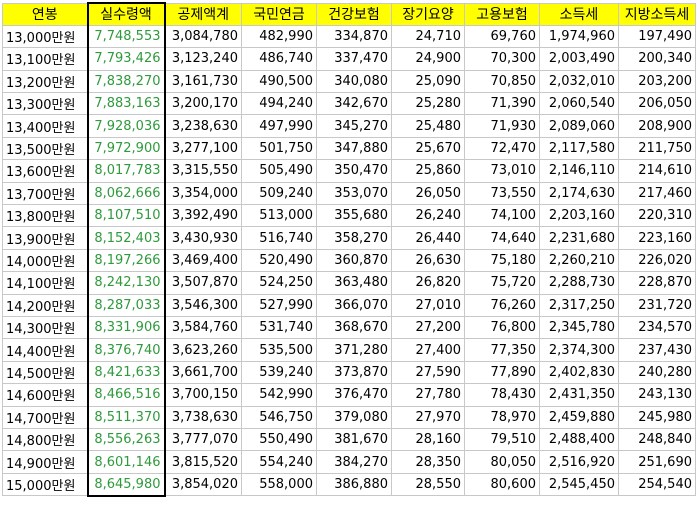  Describe the element at coordinates (203, 81) in the screenshot. I see `cell-total-deduction: 3,161,730` at that location.